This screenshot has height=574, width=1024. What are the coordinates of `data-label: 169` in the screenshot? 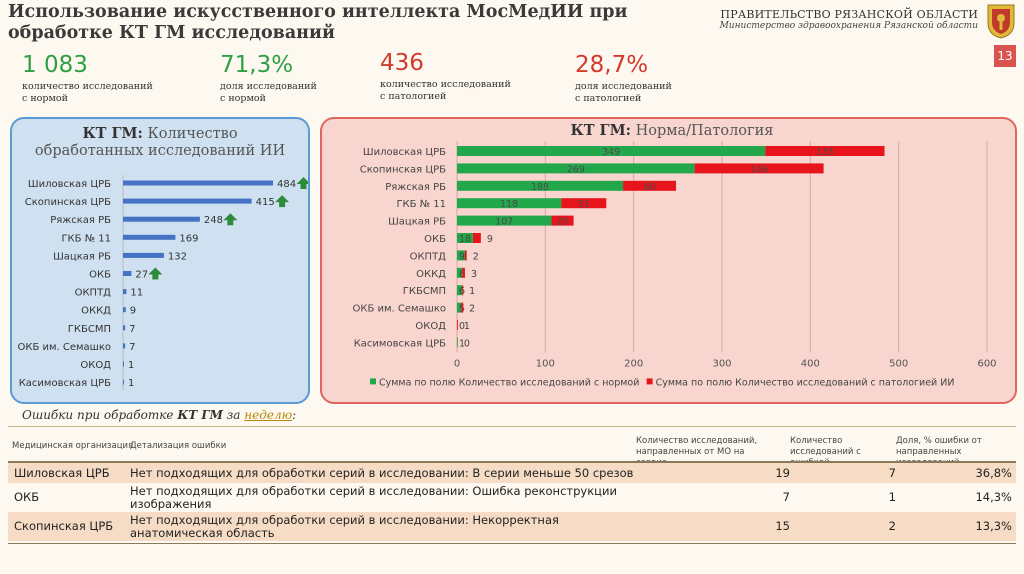 It's located at (188, 238).